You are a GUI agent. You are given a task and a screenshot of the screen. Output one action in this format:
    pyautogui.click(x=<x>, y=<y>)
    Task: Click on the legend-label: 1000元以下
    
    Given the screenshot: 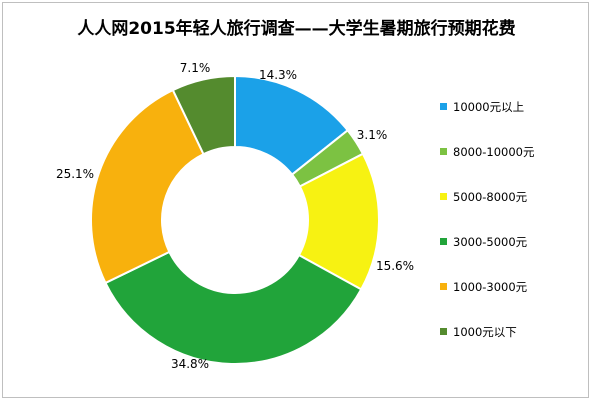 What is the action you would take?
    pyautogui.click(x=485, y=332)
    